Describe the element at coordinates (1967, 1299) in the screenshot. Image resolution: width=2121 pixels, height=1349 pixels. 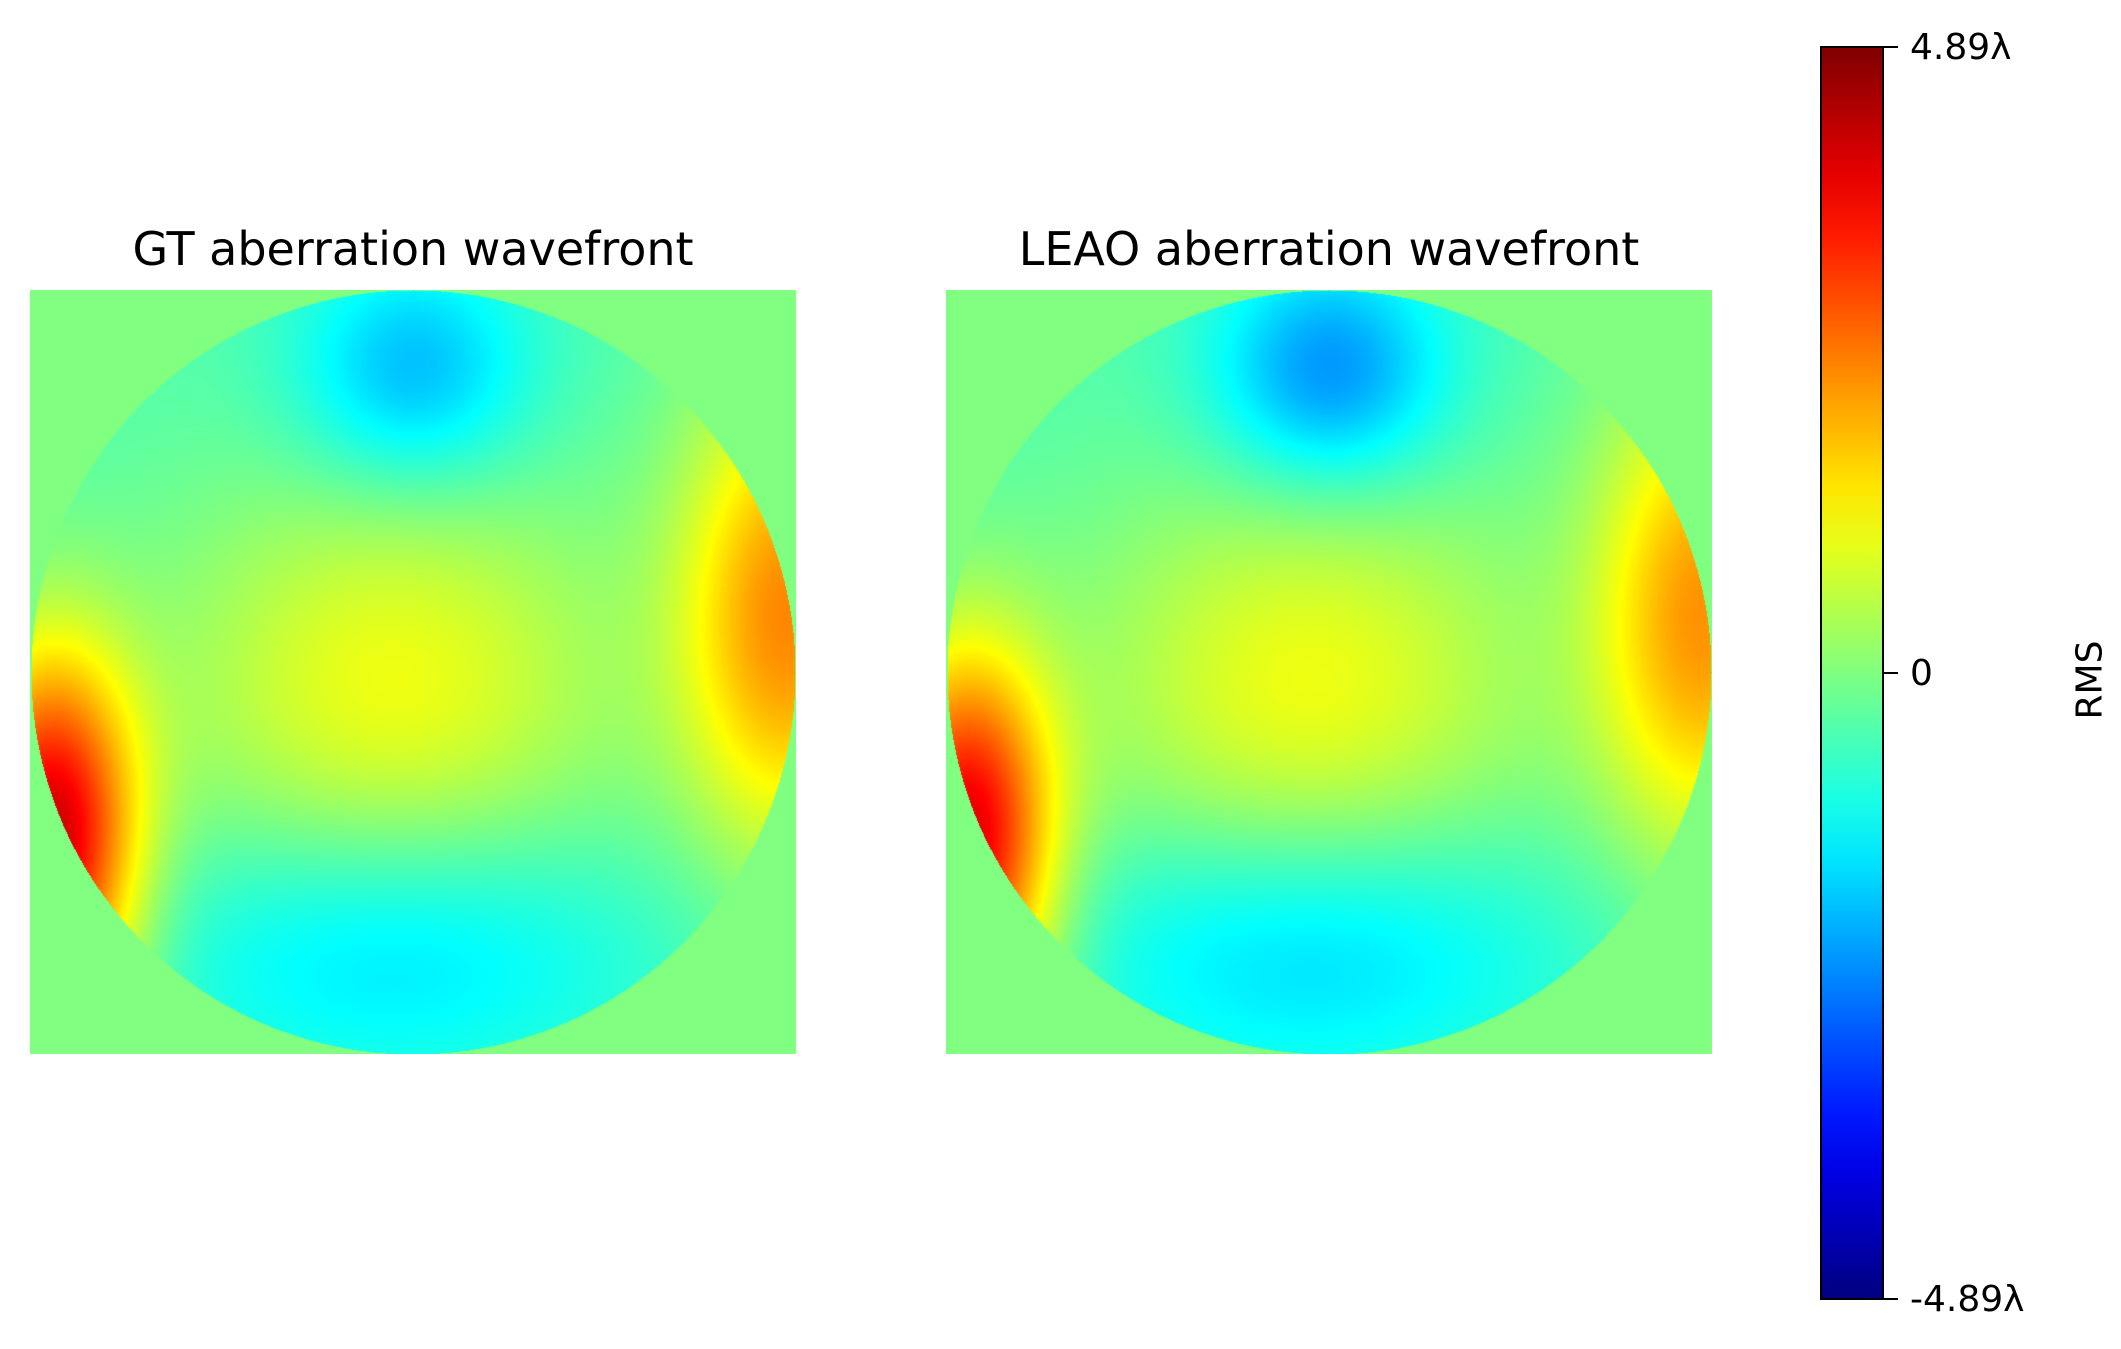
I see `colorbar-tick-label-bottom: -4.89λ` at that location.